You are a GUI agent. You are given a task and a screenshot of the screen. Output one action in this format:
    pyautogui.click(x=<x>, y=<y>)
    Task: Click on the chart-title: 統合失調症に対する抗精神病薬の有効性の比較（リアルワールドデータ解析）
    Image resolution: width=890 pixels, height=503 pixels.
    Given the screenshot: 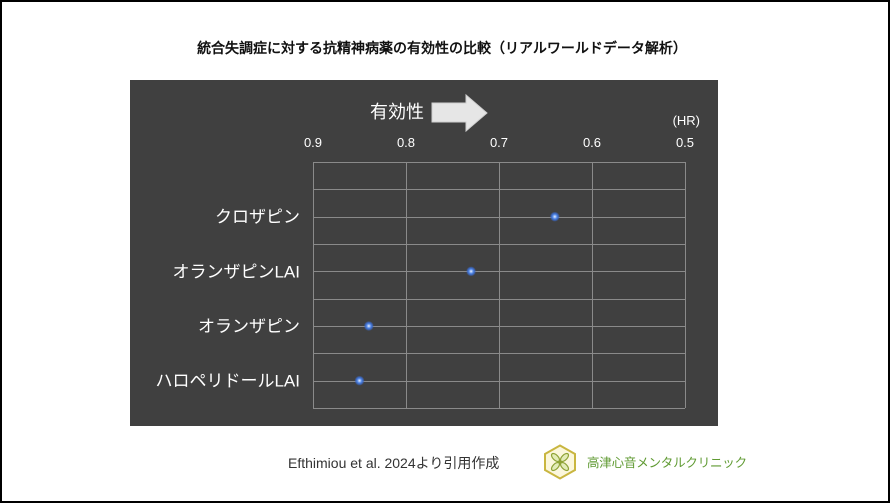 What is the action you would take?
    pyautogui.click(x=442, y=48)
    